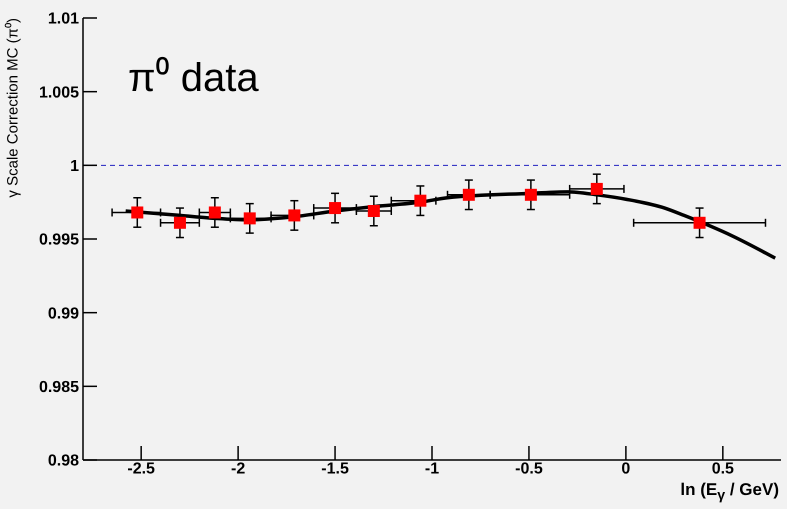  Describe the element at coordinates (75, 167) in the screenshot. I see `y-tick-label: 1` at that location.